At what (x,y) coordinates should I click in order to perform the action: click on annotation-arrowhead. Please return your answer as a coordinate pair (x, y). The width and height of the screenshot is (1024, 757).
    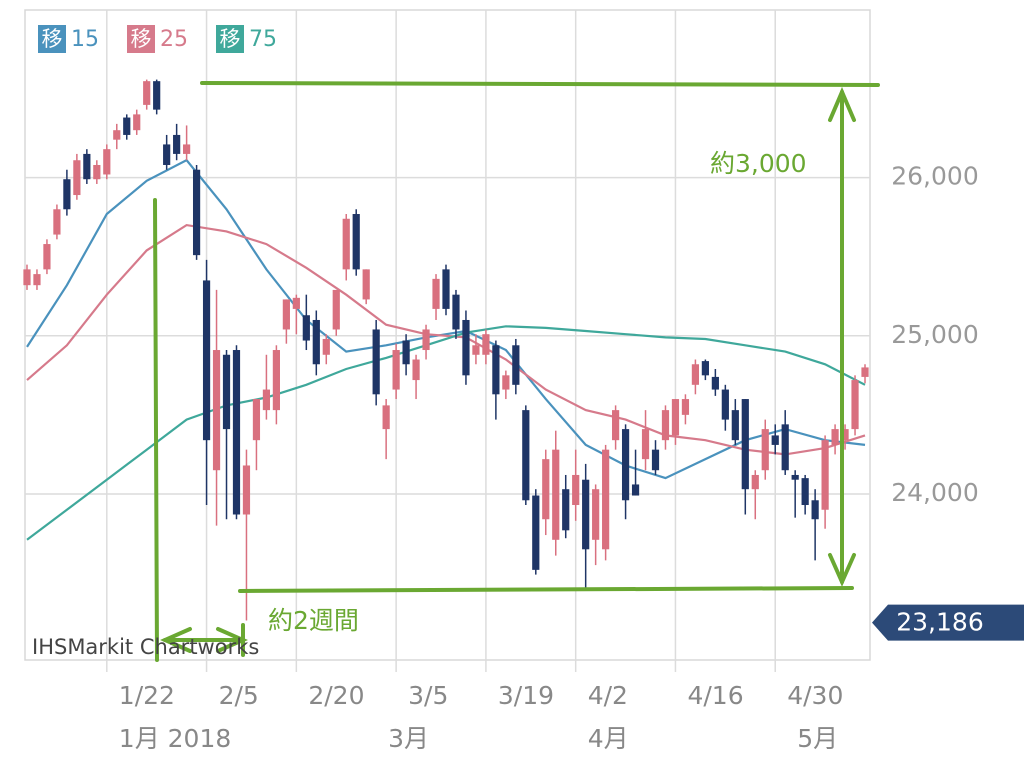
    Looking at the image, I should click on (842, 570).